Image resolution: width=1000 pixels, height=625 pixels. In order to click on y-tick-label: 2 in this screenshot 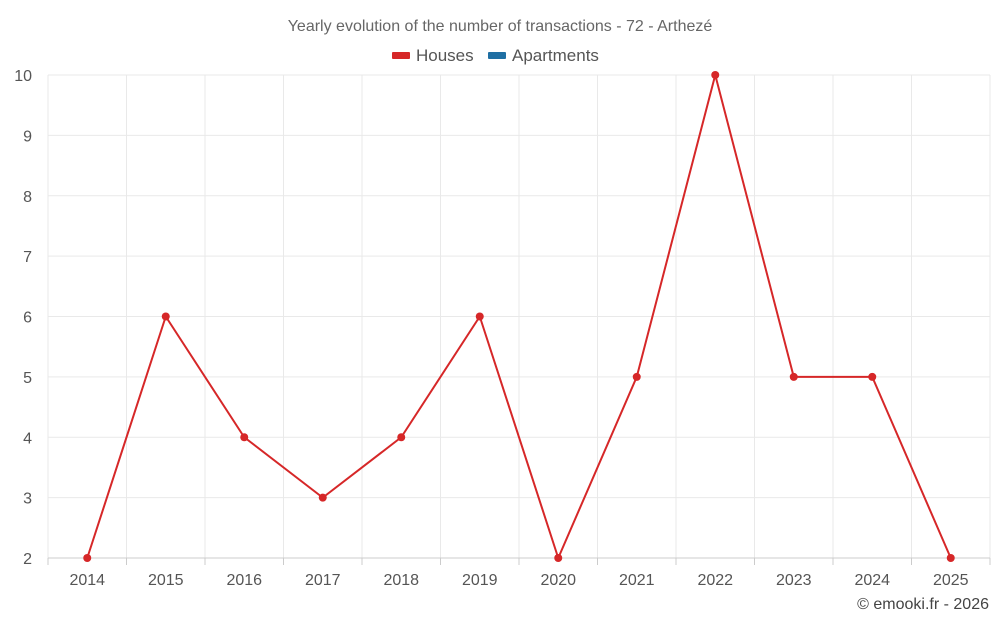, I will do `click(27, 559)`.